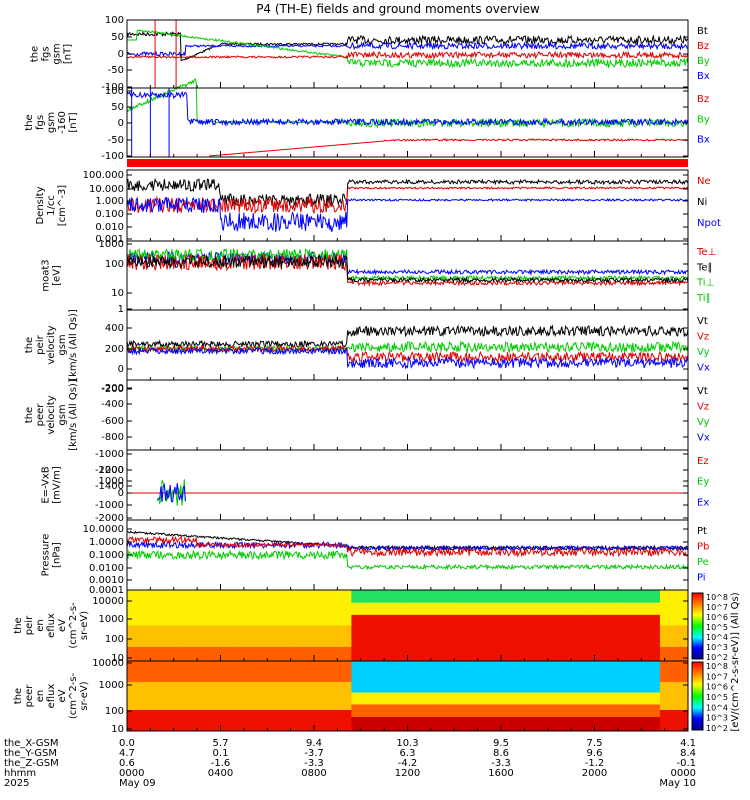  Describe the element at coordinates (703, 547) in the screenshot. I see `legend-label: Pb` at that location.